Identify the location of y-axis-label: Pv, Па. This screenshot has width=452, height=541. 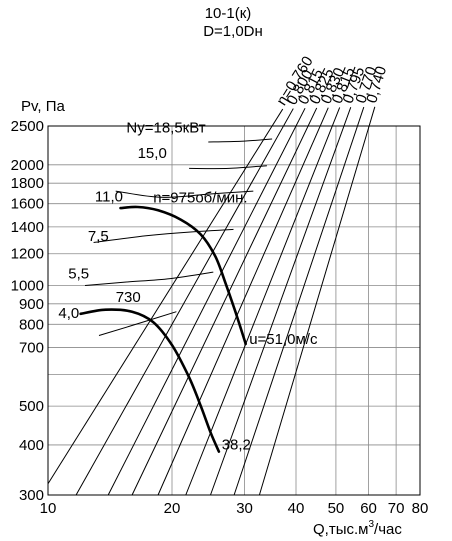
(43, 106).